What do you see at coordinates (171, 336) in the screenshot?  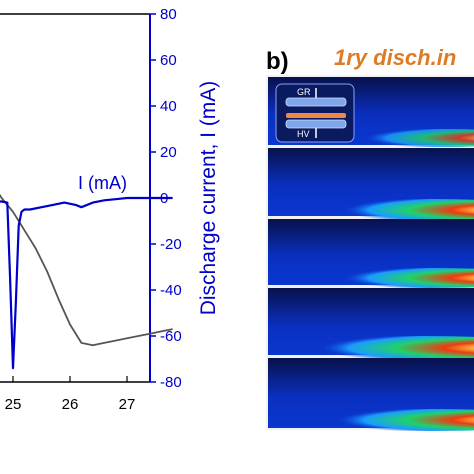 I see `y-tick-label: -60` at bounding box center [171, 336].